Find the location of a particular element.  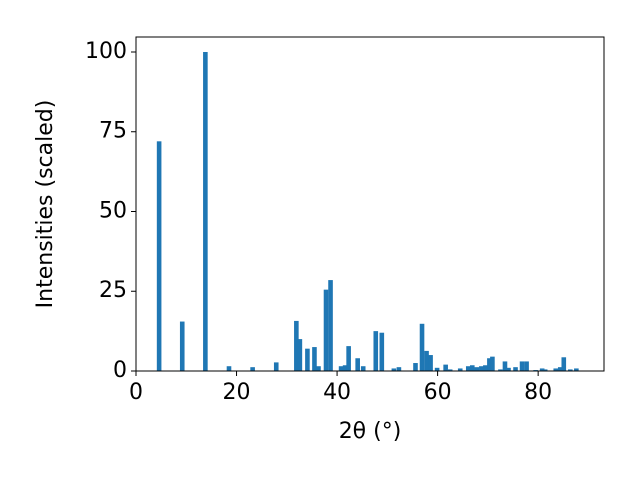

x-tick-label: 0 is located at coordinates (136, 392).